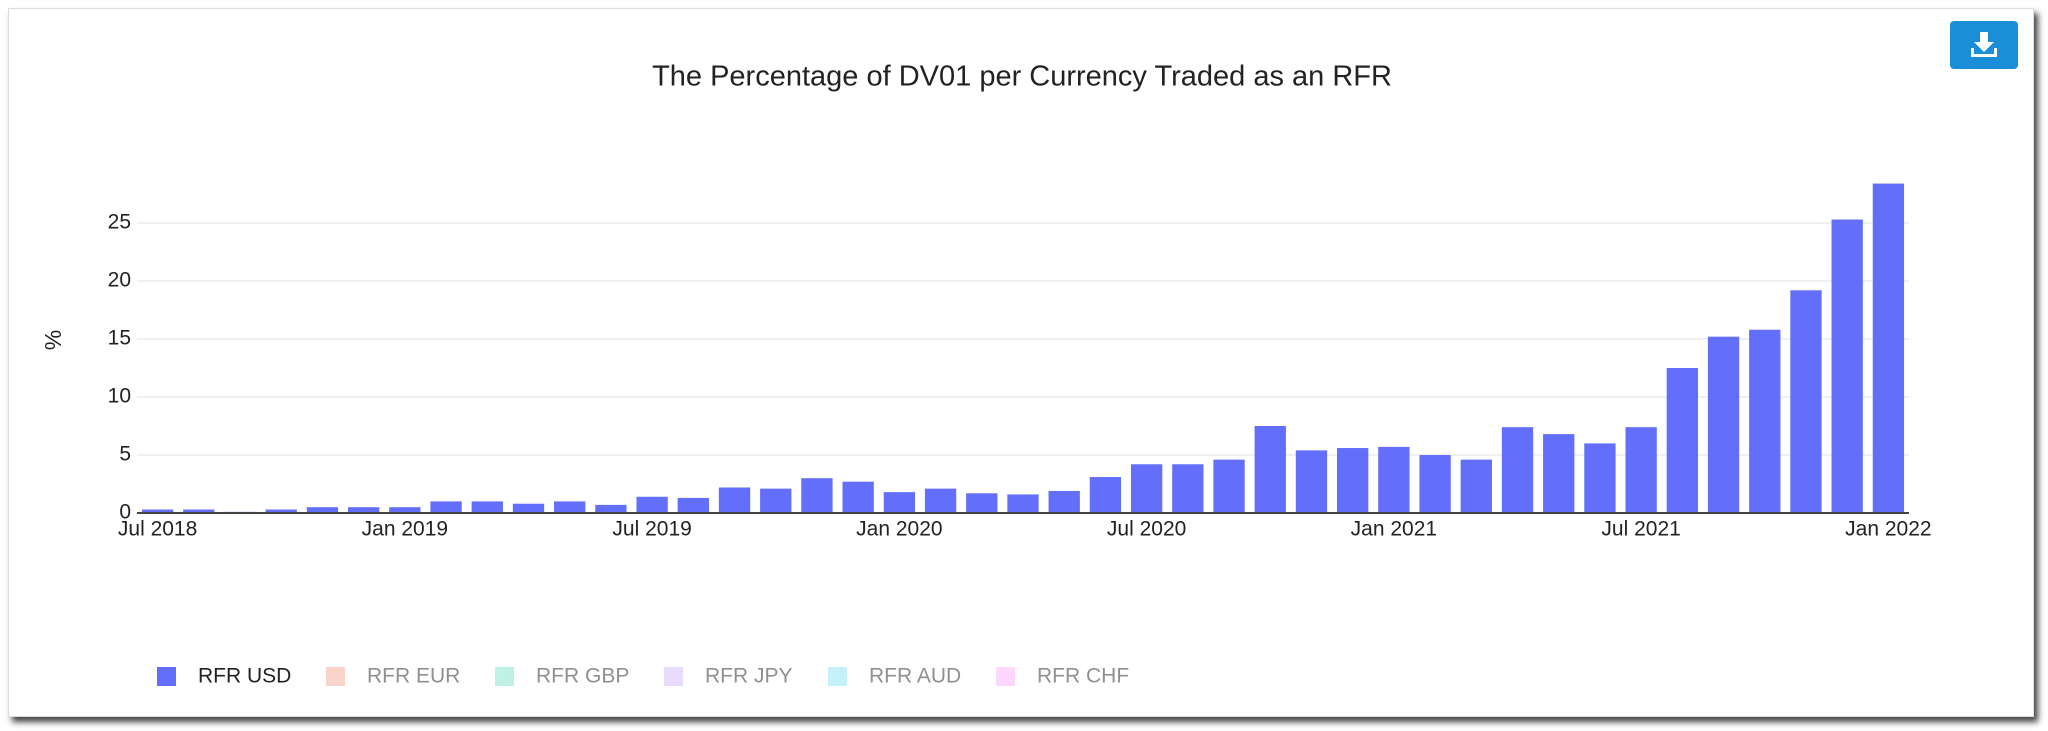  Describe the element at coordinates (582, 676) in the screenshot. I see `legend-label: RFR GBP` at that location.